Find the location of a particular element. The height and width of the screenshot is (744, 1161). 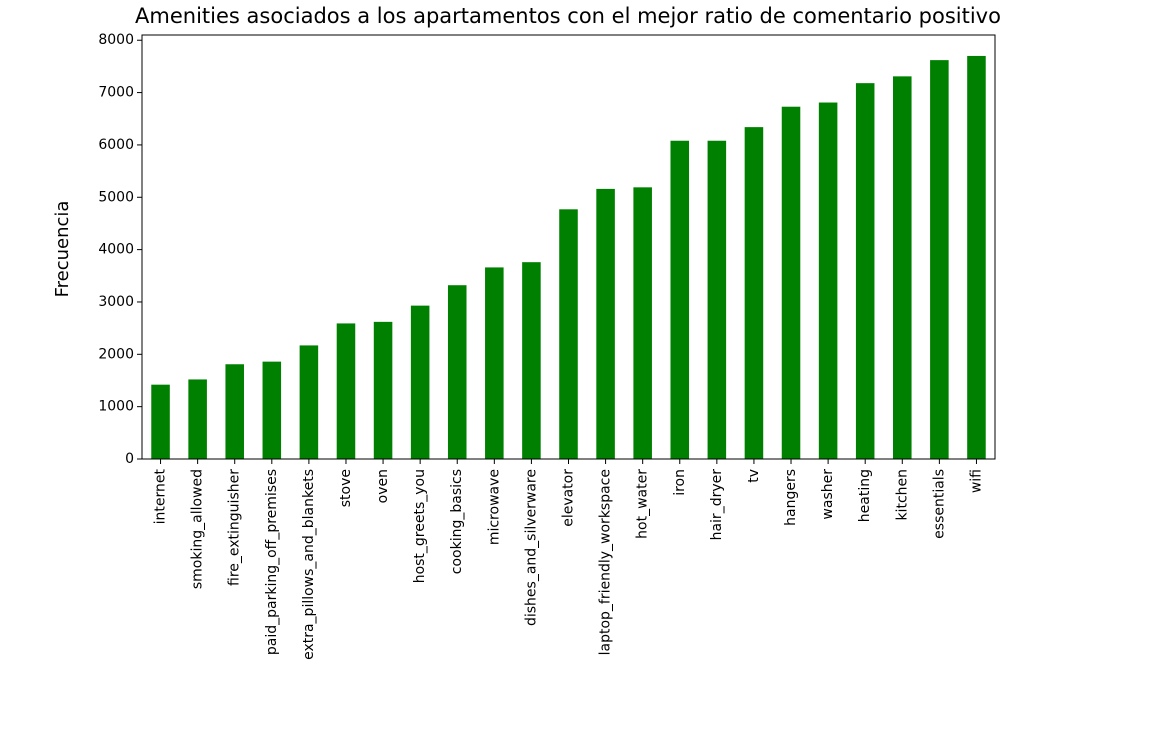

bar-smoking_allowed is located at coordinates (197, 419).